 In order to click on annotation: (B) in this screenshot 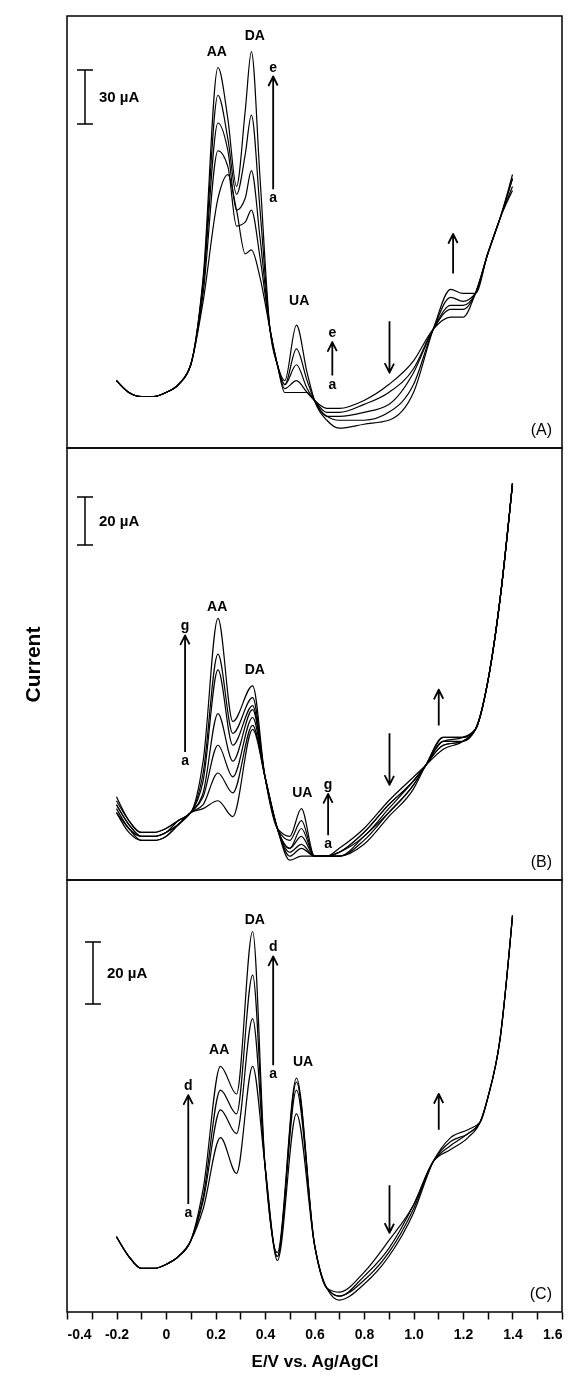, I will do `click(541, 861)`.